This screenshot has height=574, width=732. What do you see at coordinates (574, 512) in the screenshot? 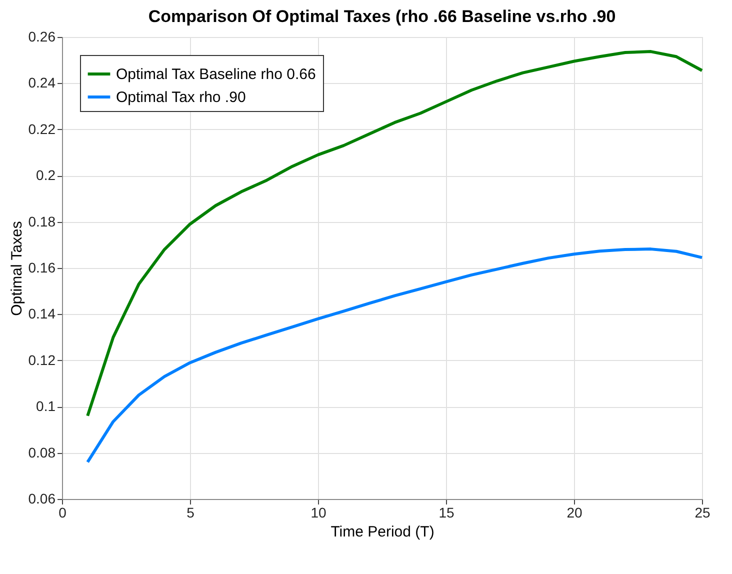
I see `x-tick-label: 20` at bounding box center [574, 512].